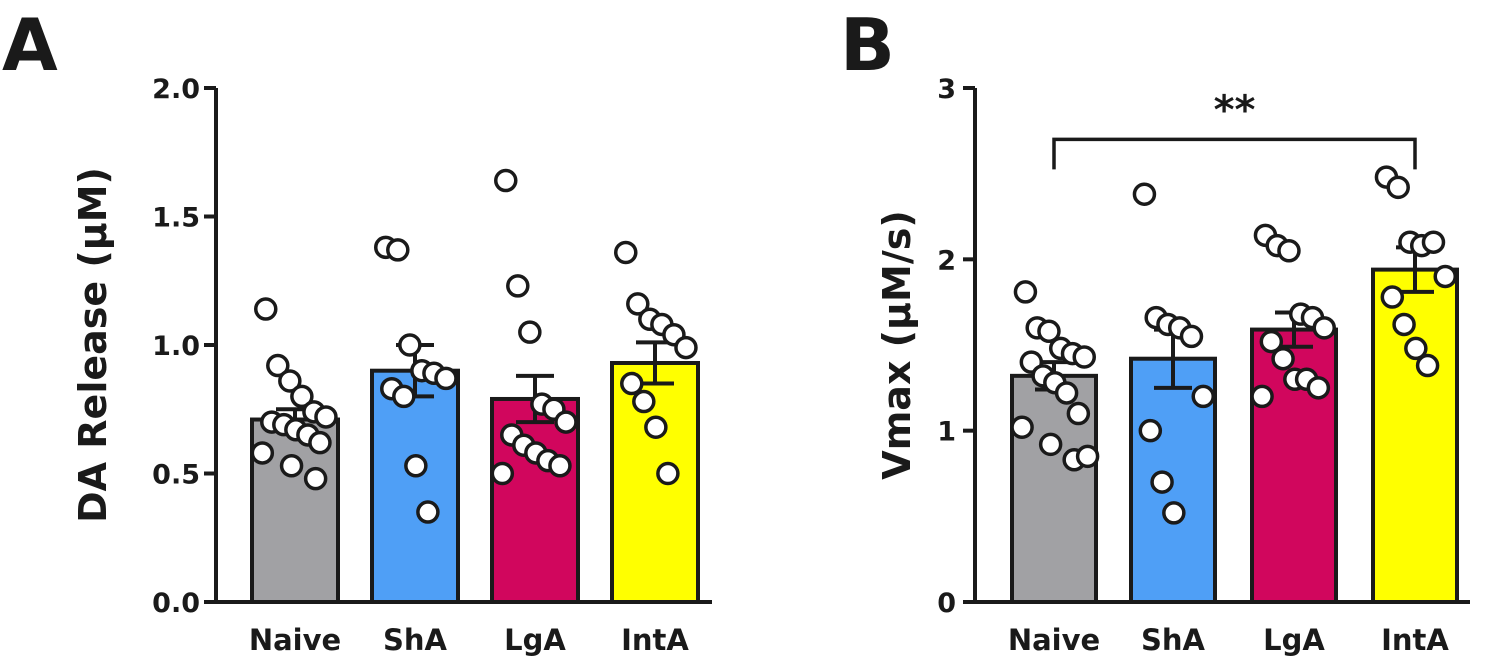 This screenshot has height=670, width=1498. What do you see at coordinates (176, 475) in the screenshot?
I see `panel-a-y-tick-label: 0.5` at bounding box center [176, 475].